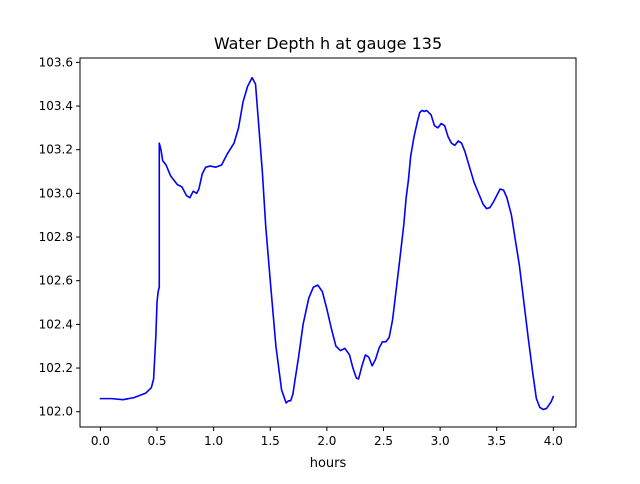 This screenshot has height=484, width=640. Describe the element at coordinates (100, 441) in the screenshot. I see `x-tick-label: 0.0` at that location.